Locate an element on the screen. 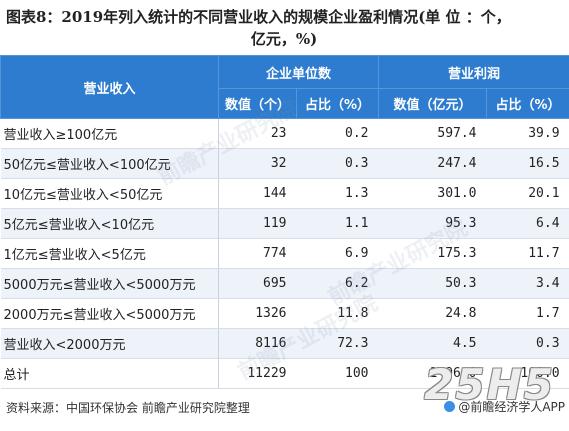 This screenshot has height=431, width=569. source-note: 资料来源：中国环保协会 前瞻产业研究院整理 is located at coordinates (128, 408).